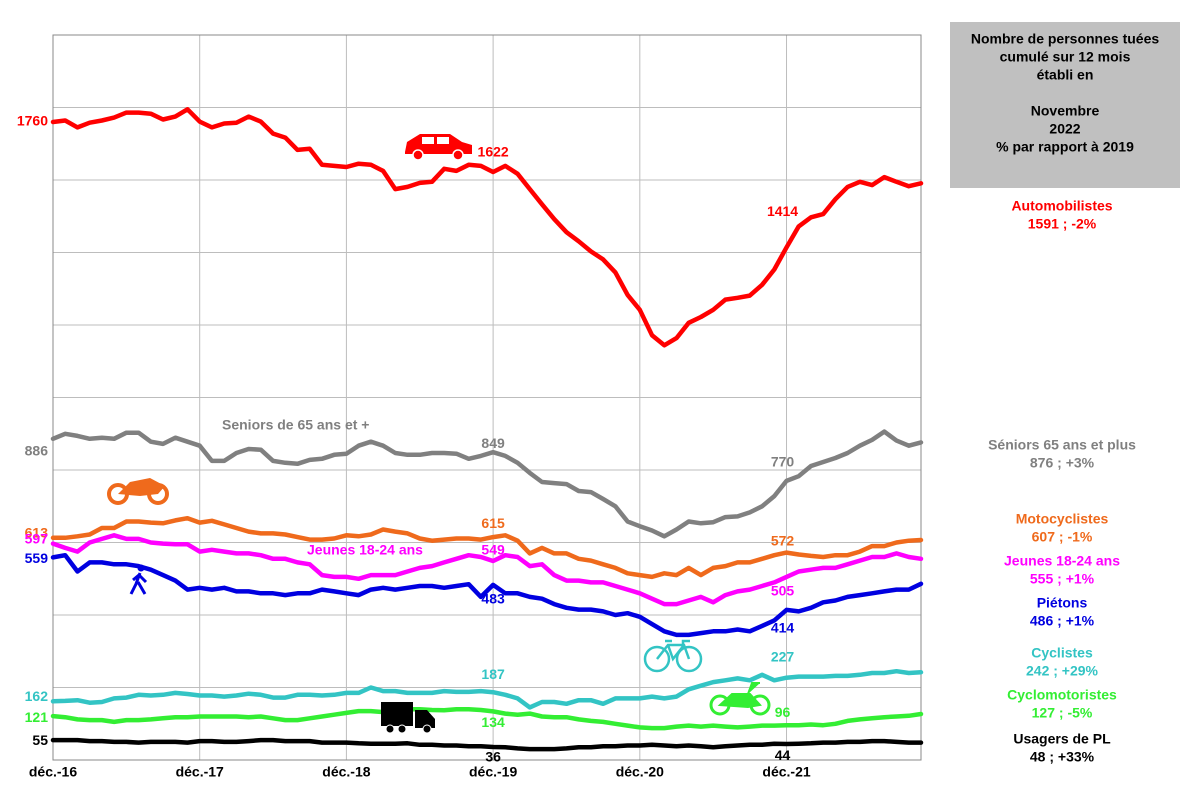 The width and height of the screenshot is (1200, 800). Describe the element at coordinates (438, 147) in the screenshot. I see `car-icon` at that location.